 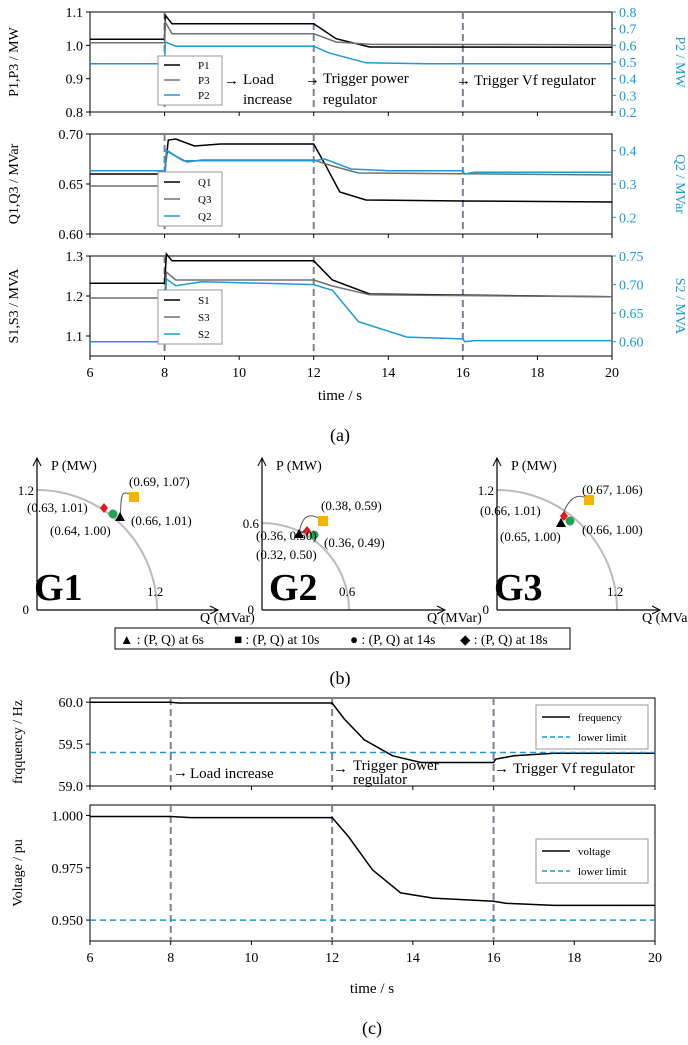 I want to click on legend-item-14s: ● : (P, Q) at 14s, so click(x=392, y=639).